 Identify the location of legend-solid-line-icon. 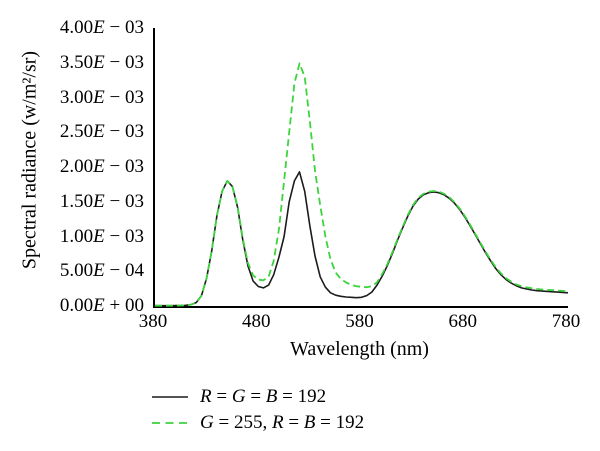
(170, 397).